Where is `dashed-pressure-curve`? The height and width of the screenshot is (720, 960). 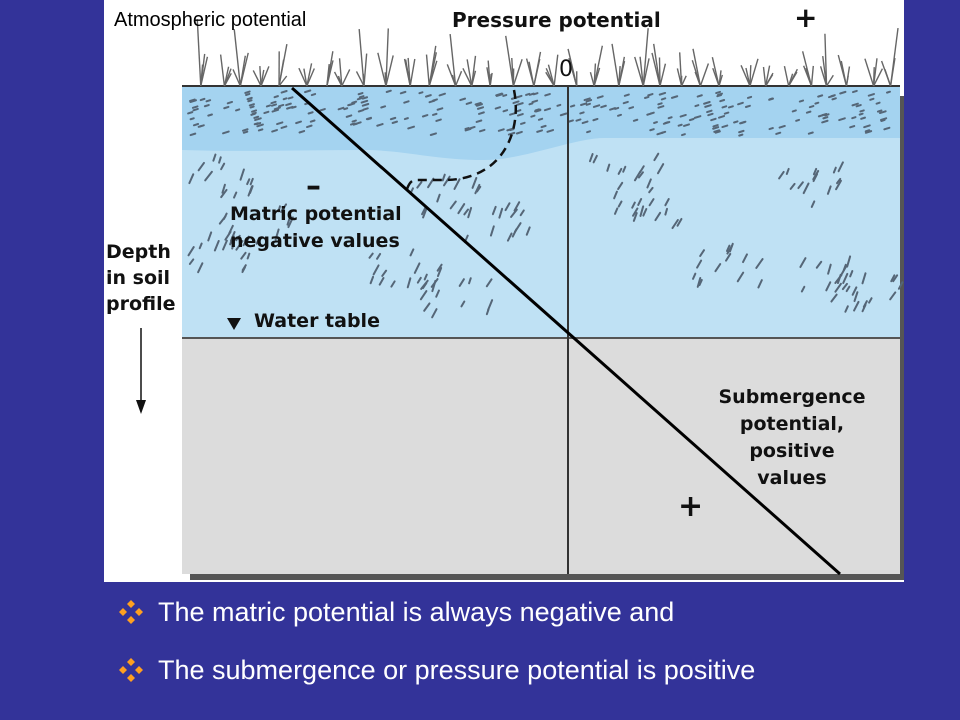
dashed-pressure-curve is located at coordinates (461, 141).